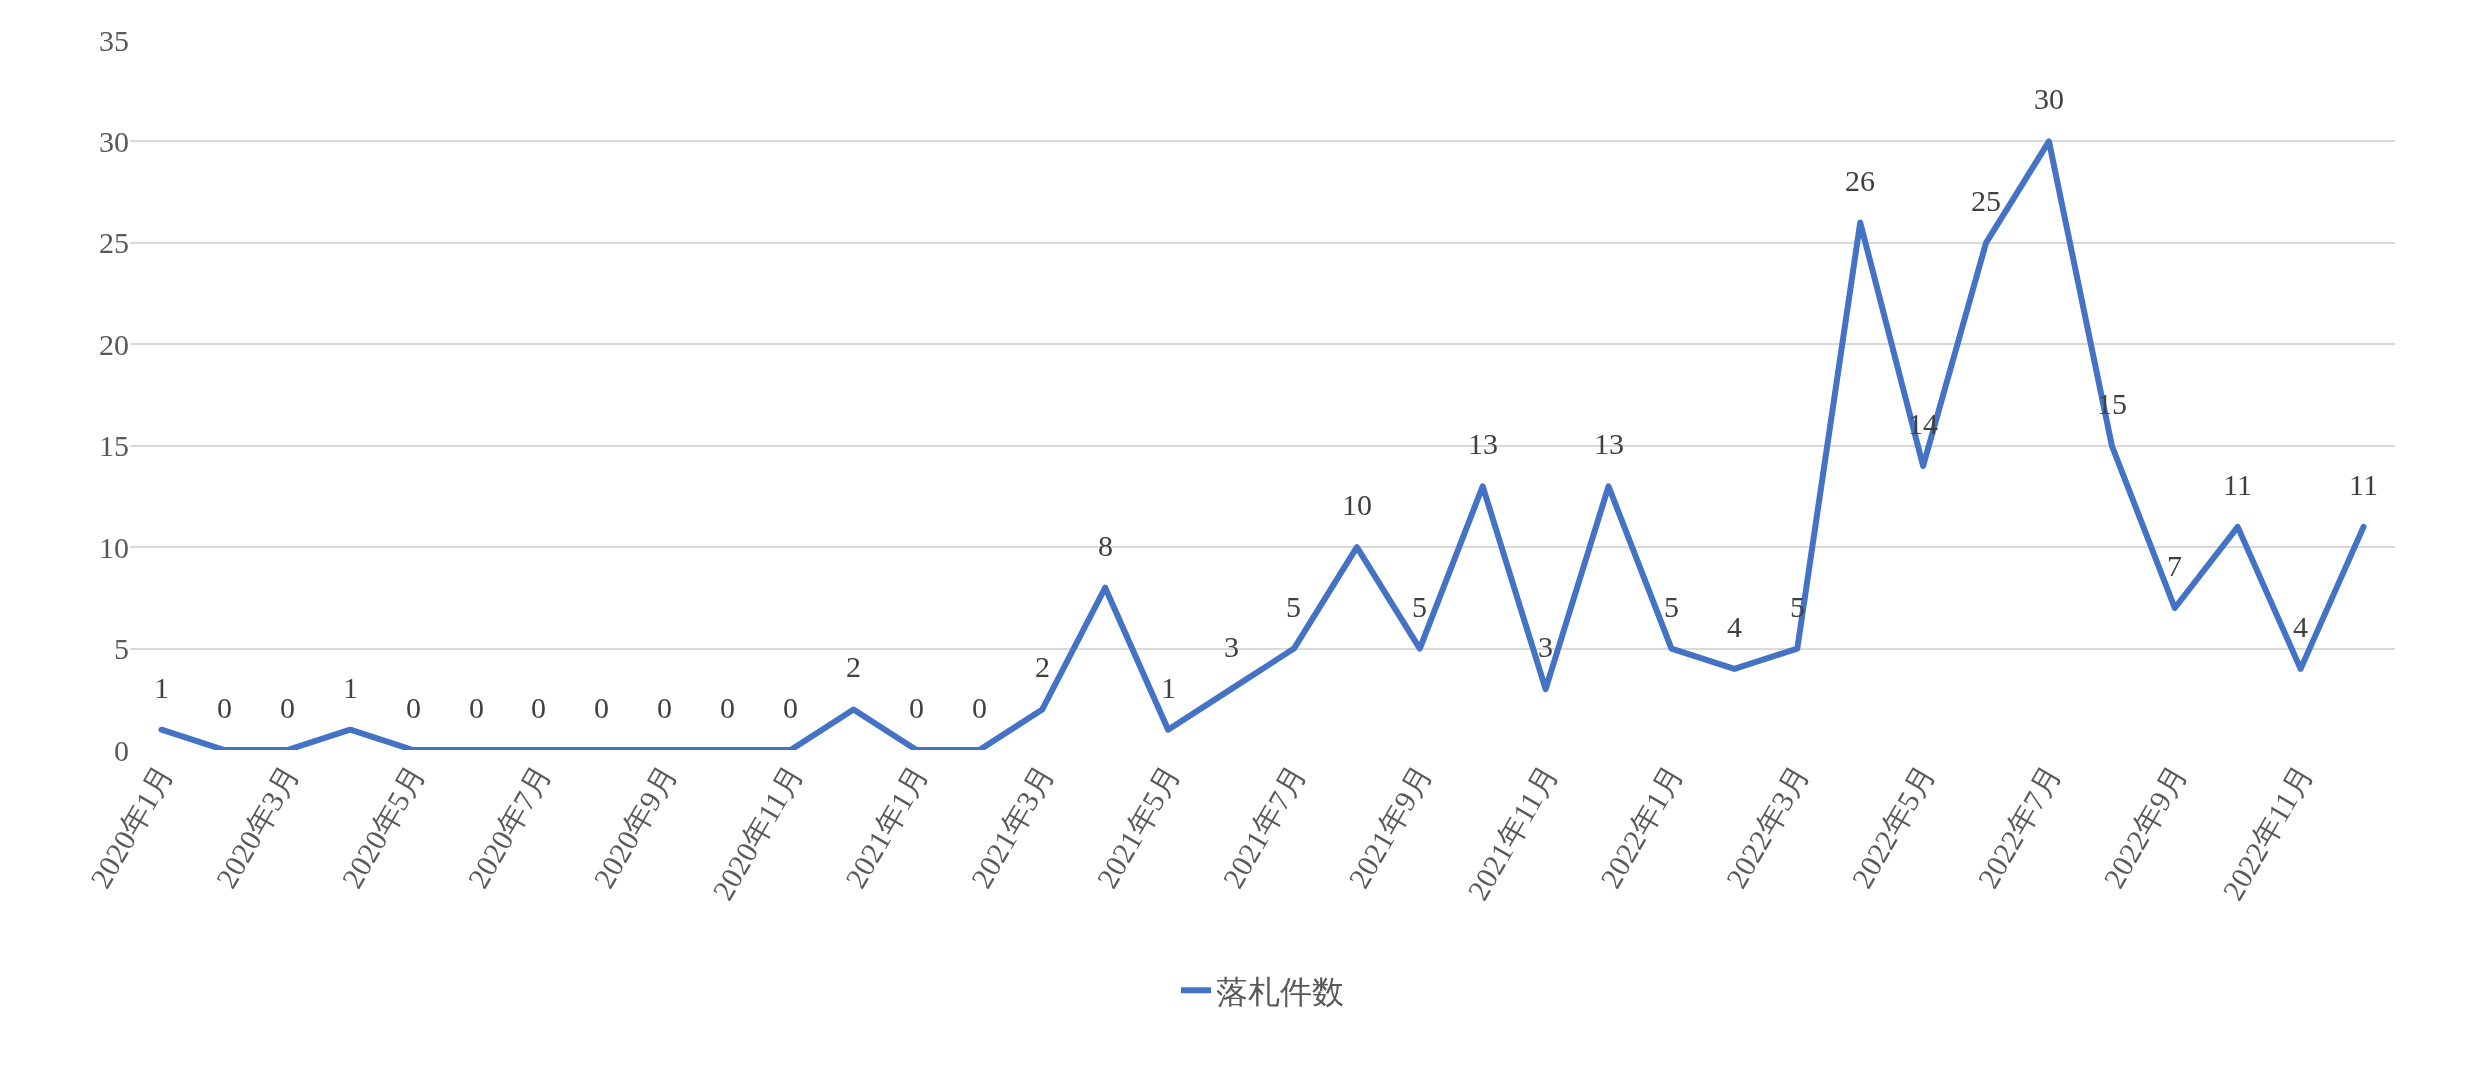 The width and height of the screenshot is (2475, 1070). I want to click on data-label: 25, so click(1986, 200).